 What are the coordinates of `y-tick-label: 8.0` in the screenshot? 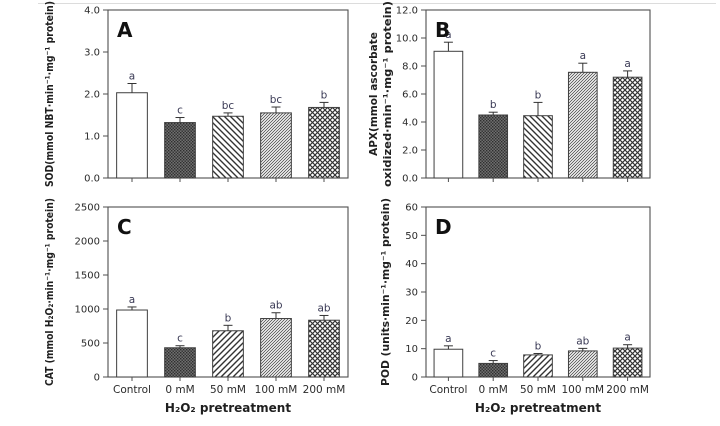 It's located at (410, 67).